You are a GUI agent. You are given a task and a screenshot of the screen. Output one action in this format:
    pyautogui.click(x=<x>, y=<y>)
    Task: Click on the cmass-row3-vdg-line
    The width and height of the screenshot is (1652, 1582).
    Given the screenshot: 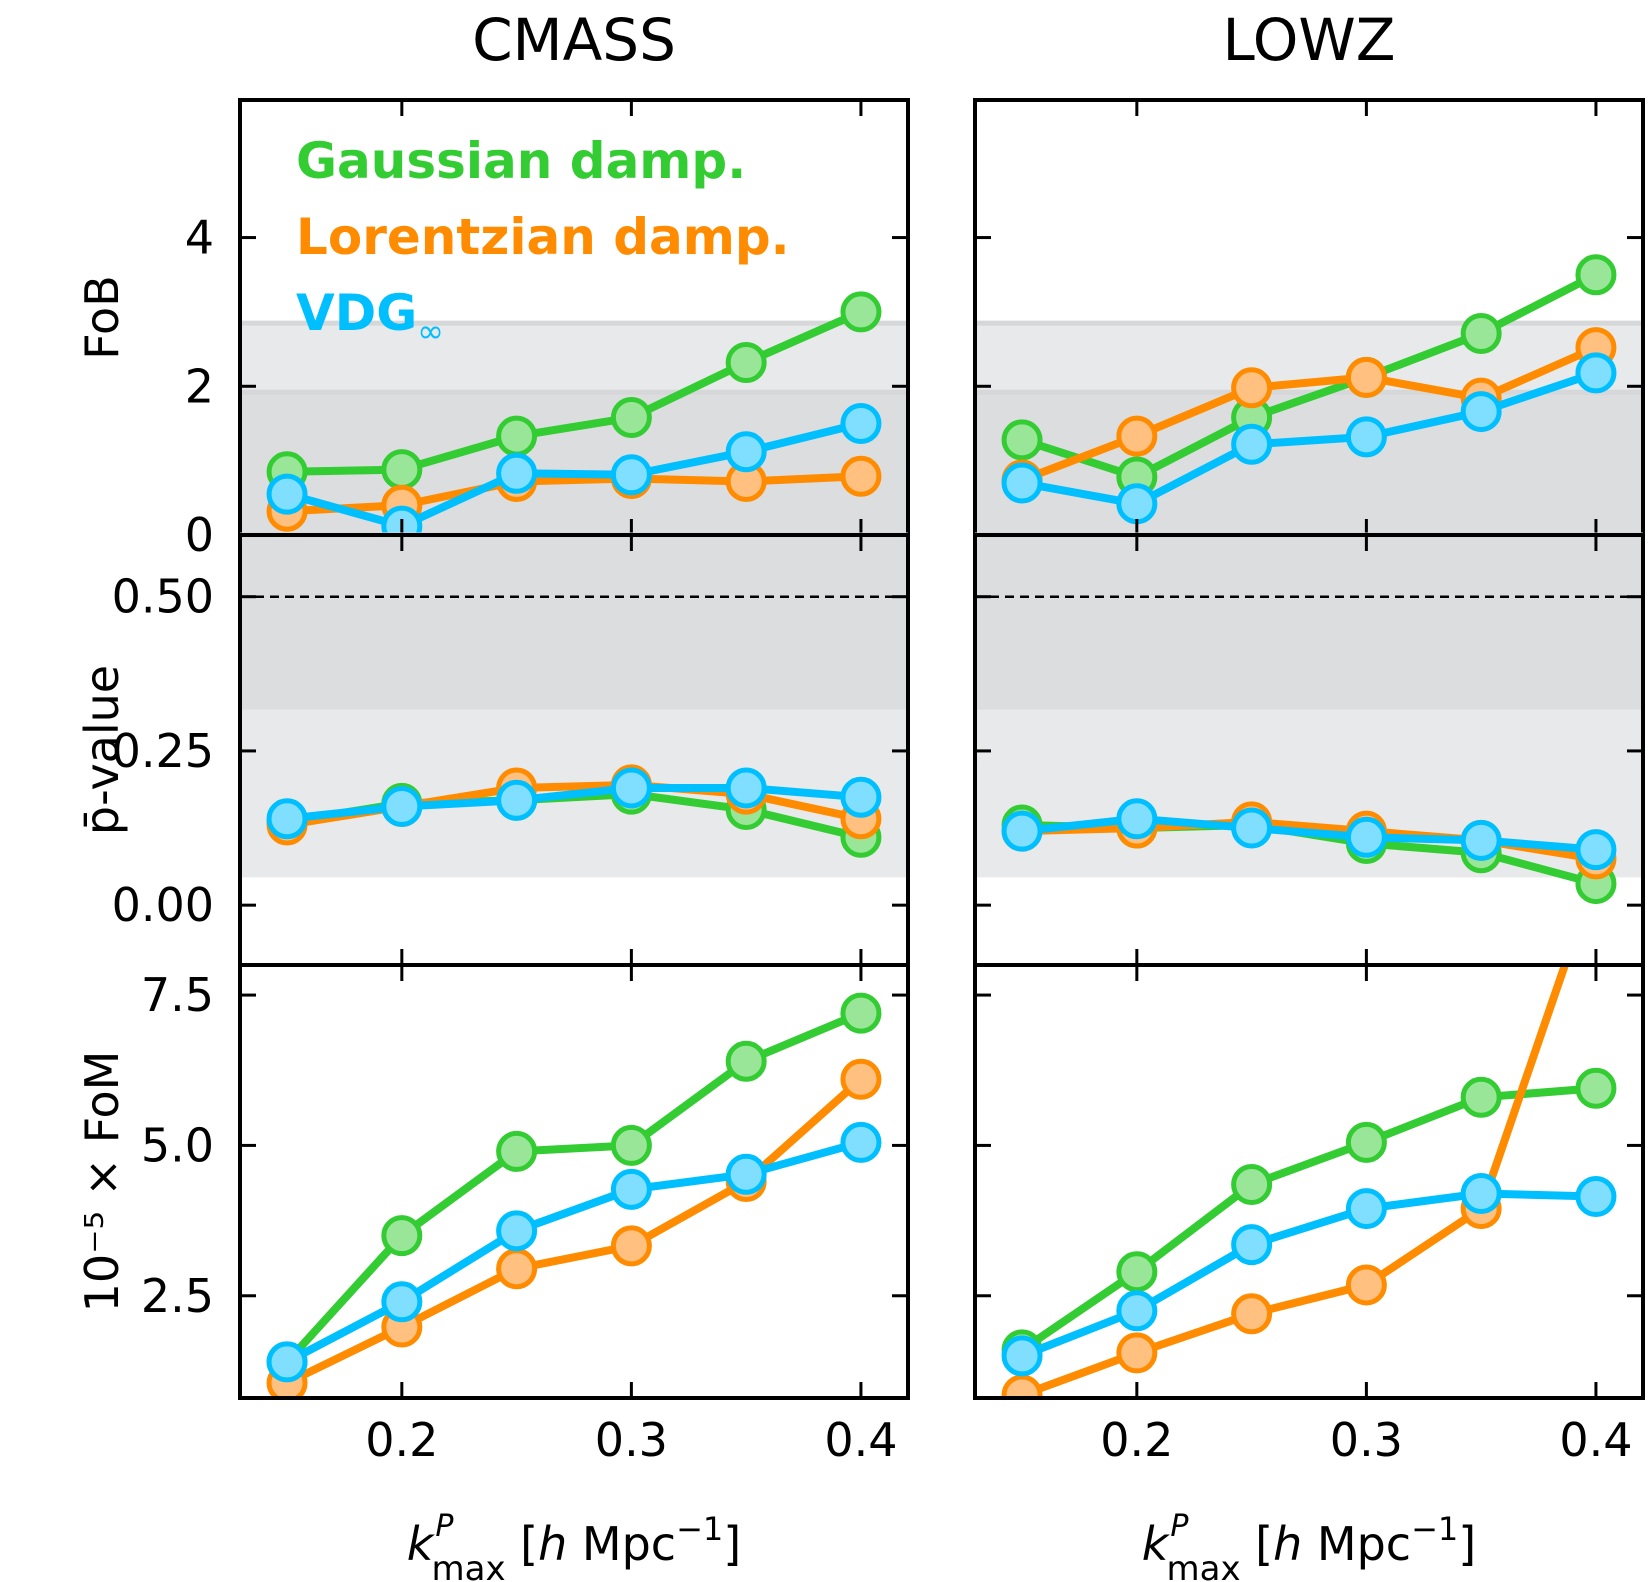 What is the action you would take?
    pyautogui.click(x=574, y=1252)
    